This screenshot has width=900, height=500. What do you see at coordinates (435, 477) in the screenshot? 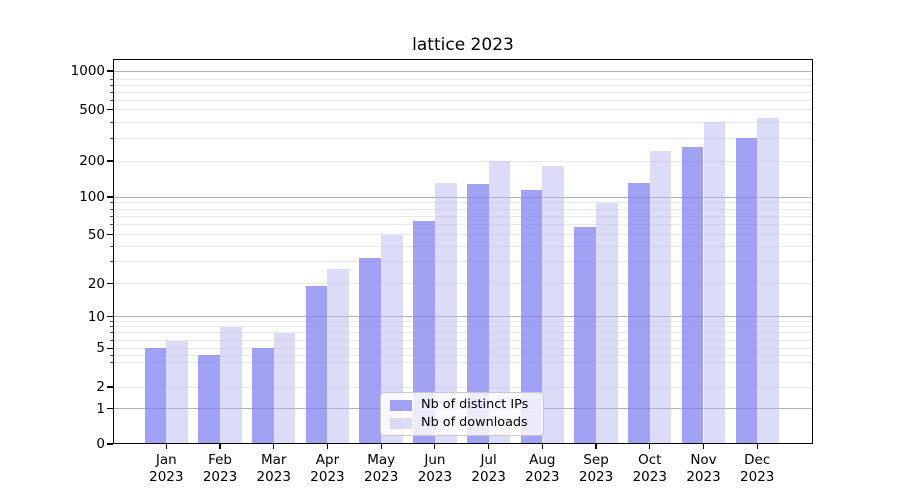
I see `x-tick-year-jun: 2023` at bounding box center [435, 477].